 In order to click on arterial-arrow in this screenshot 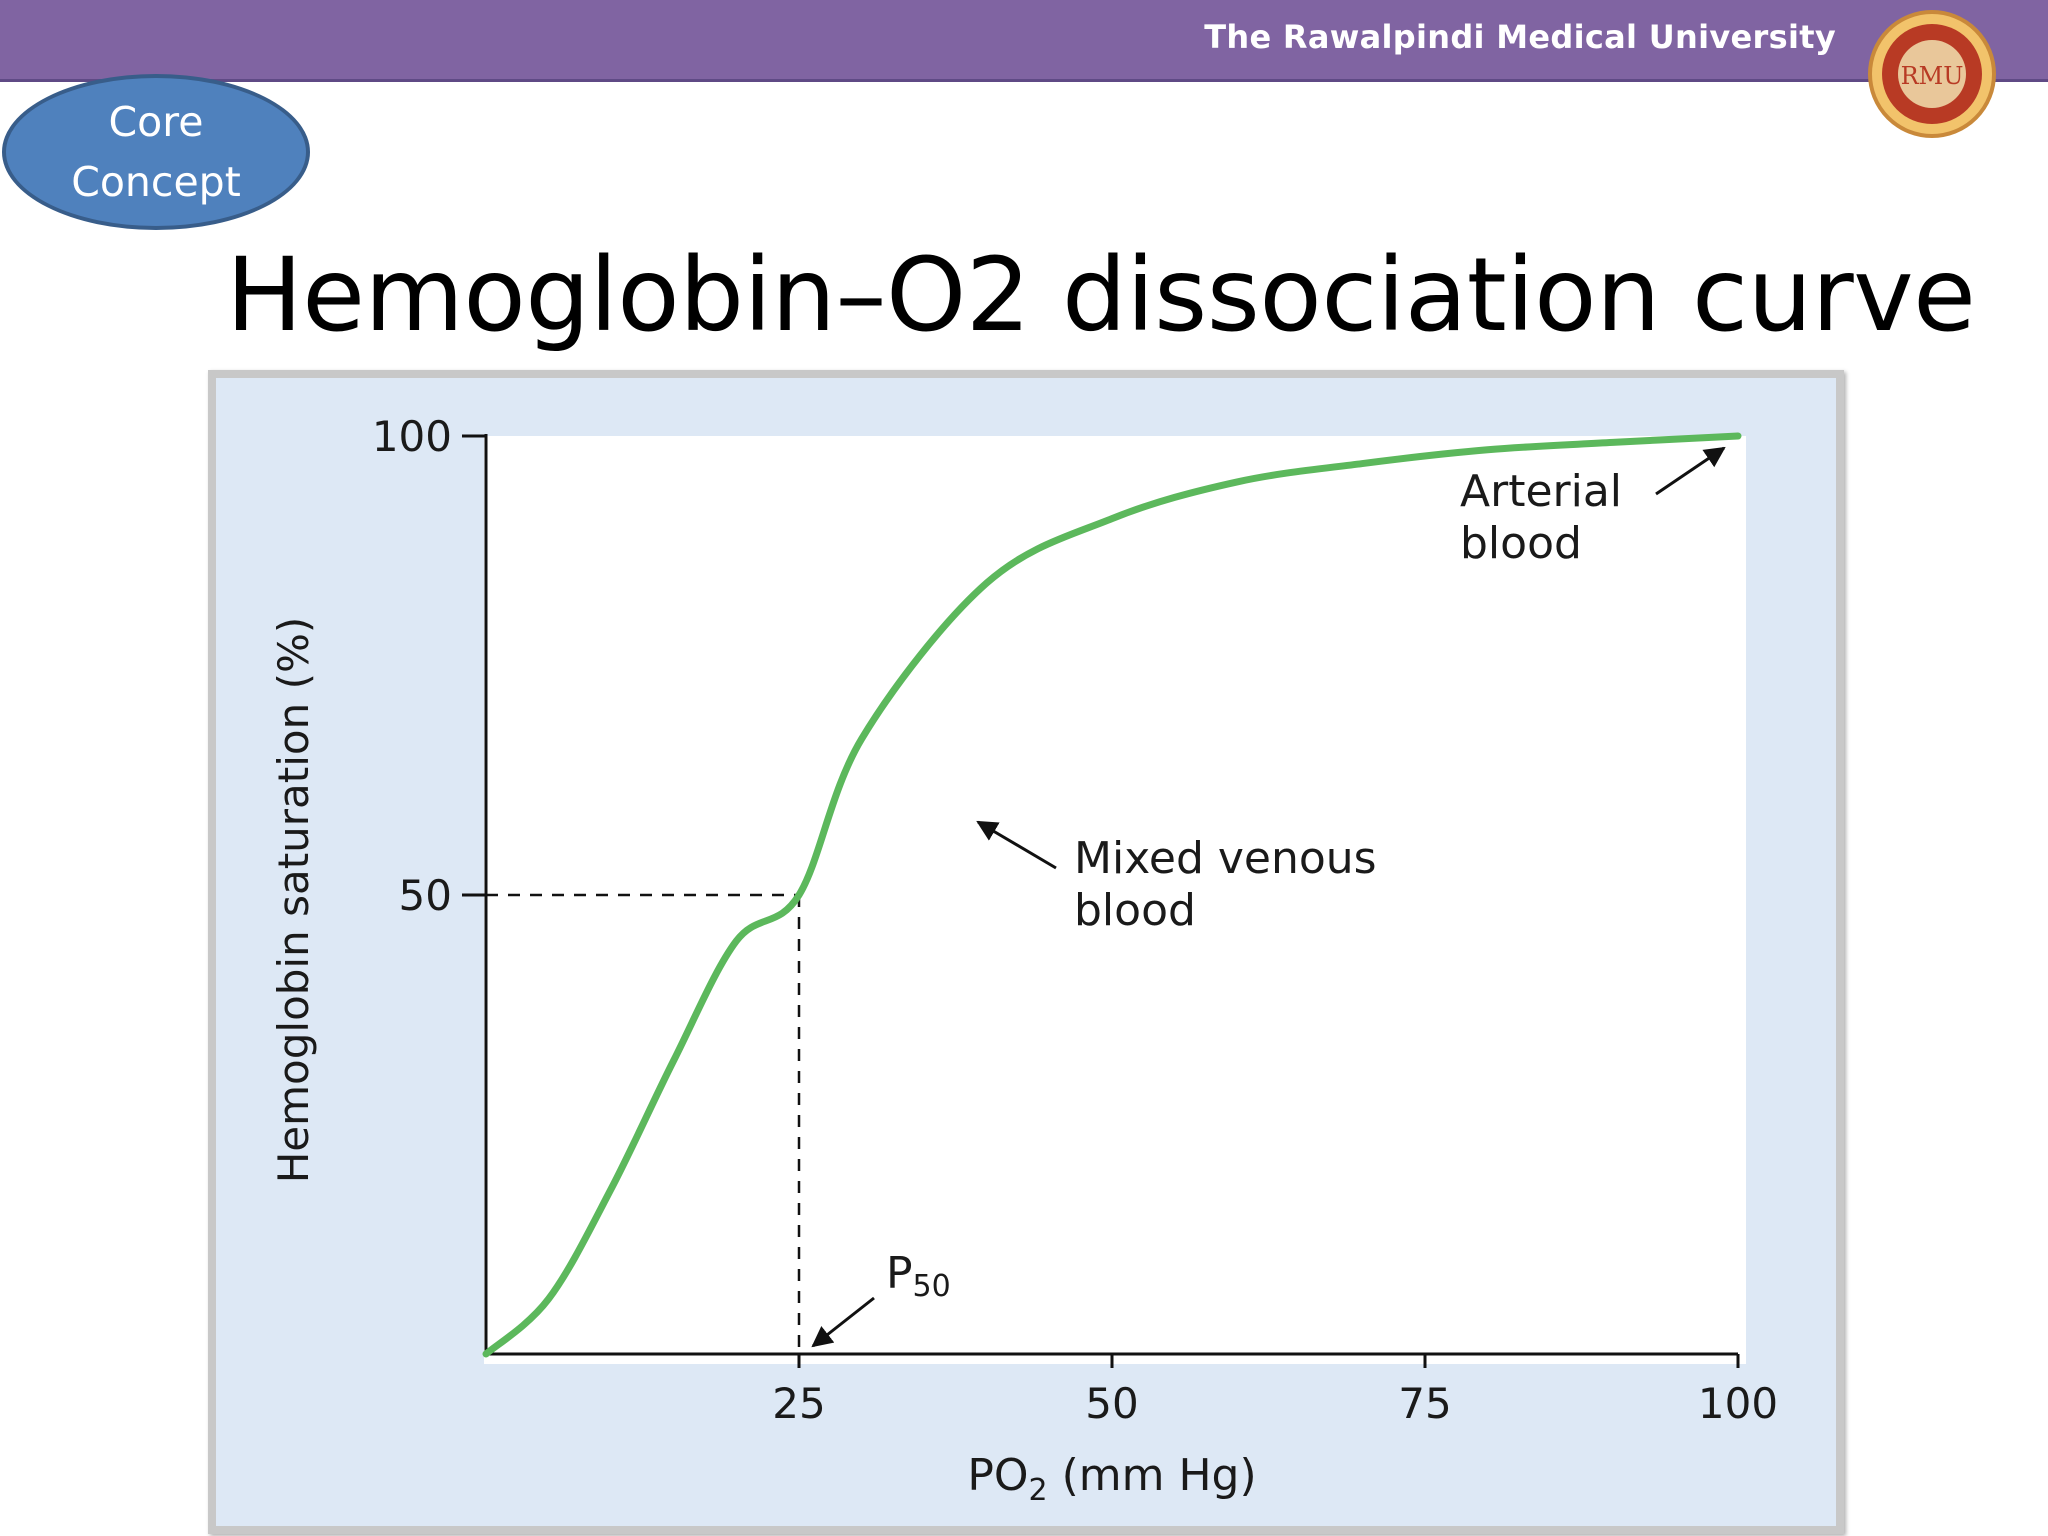, I will do `click(1690, 471)`.